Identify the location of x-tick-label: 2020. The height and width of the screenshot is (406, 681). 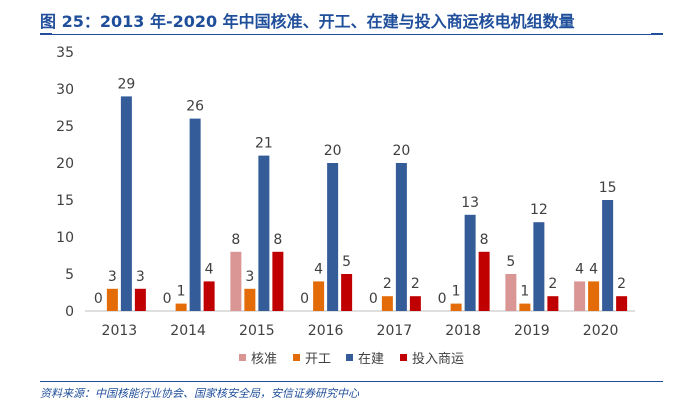
(601, 331).